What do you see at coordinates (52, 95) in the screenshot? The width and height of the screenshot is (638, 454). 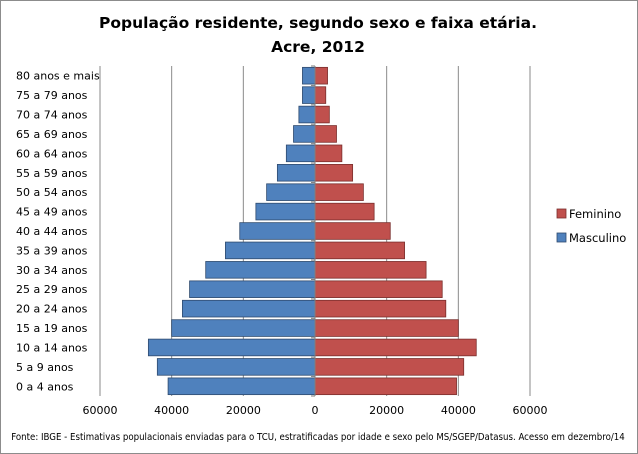 I see `y-category-label: 75 a 79 anos` at bounding box center [52, 95].